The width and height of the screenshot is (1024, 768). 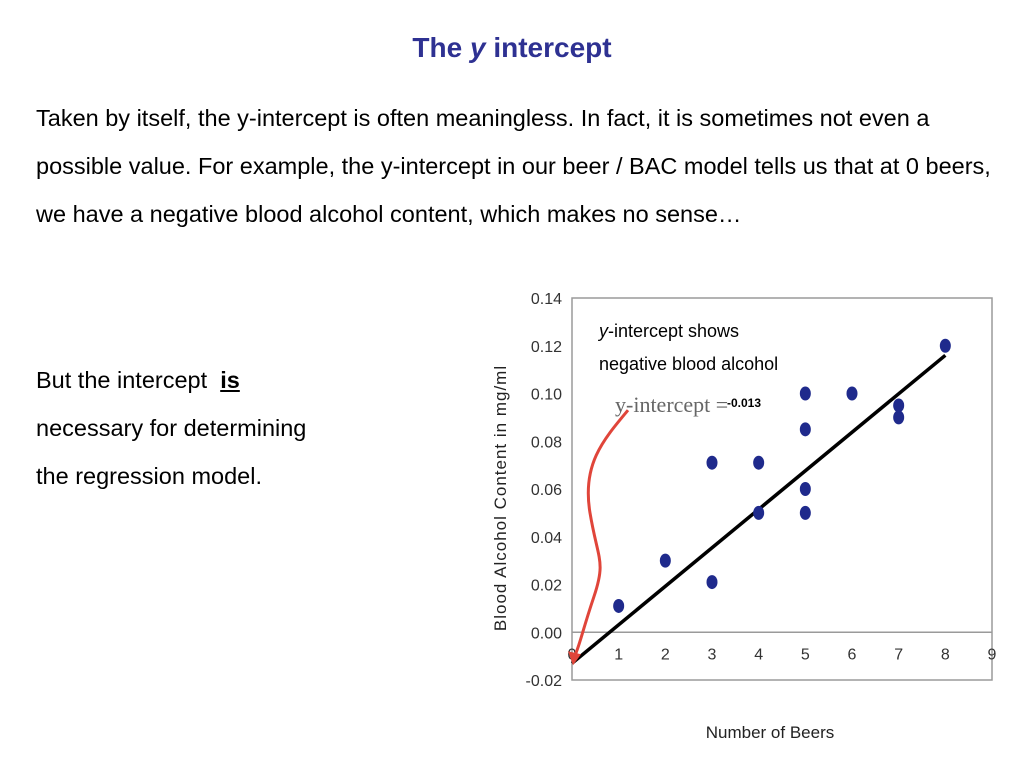 I want to click on slide-title: The y intercept, so click(x=512, y=48).